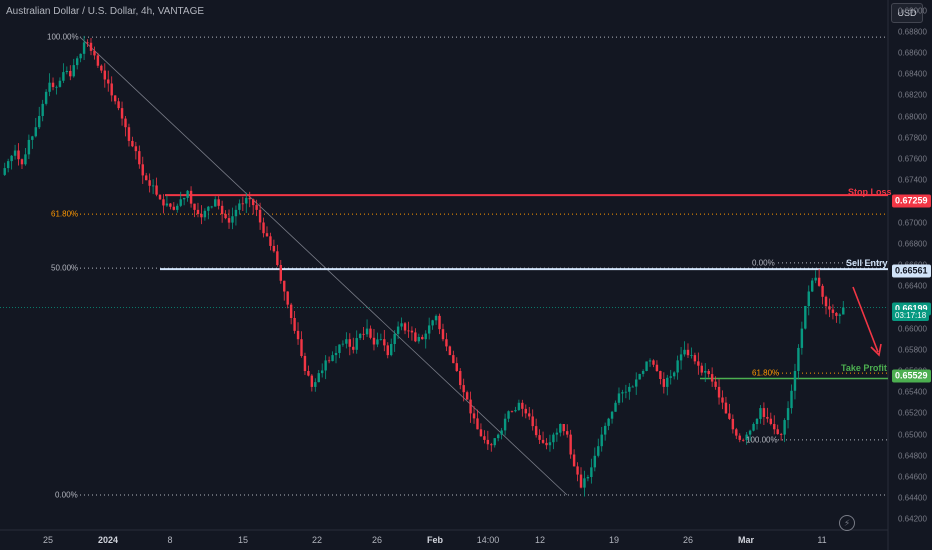 The image size is (932, 550). I want to click on fib-level-label: 61.80%, so click(65, 214).